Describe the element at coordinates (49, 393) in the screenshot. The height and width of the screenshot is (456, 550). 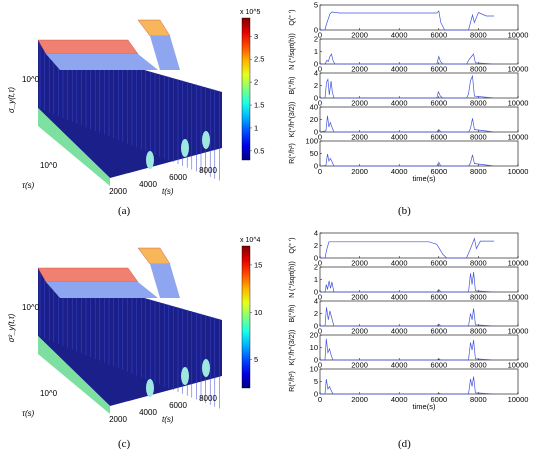
I see `tau-tick-label: 10^0` at that location.